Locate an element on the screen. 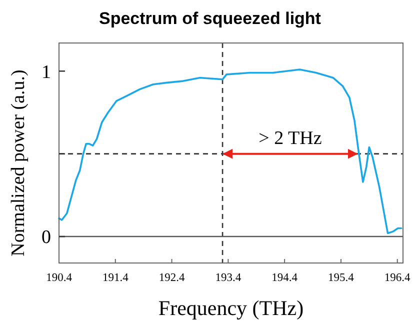 The image size is (420, 327). x-tick-label: 190.4 is located at coordinates (59, 278).